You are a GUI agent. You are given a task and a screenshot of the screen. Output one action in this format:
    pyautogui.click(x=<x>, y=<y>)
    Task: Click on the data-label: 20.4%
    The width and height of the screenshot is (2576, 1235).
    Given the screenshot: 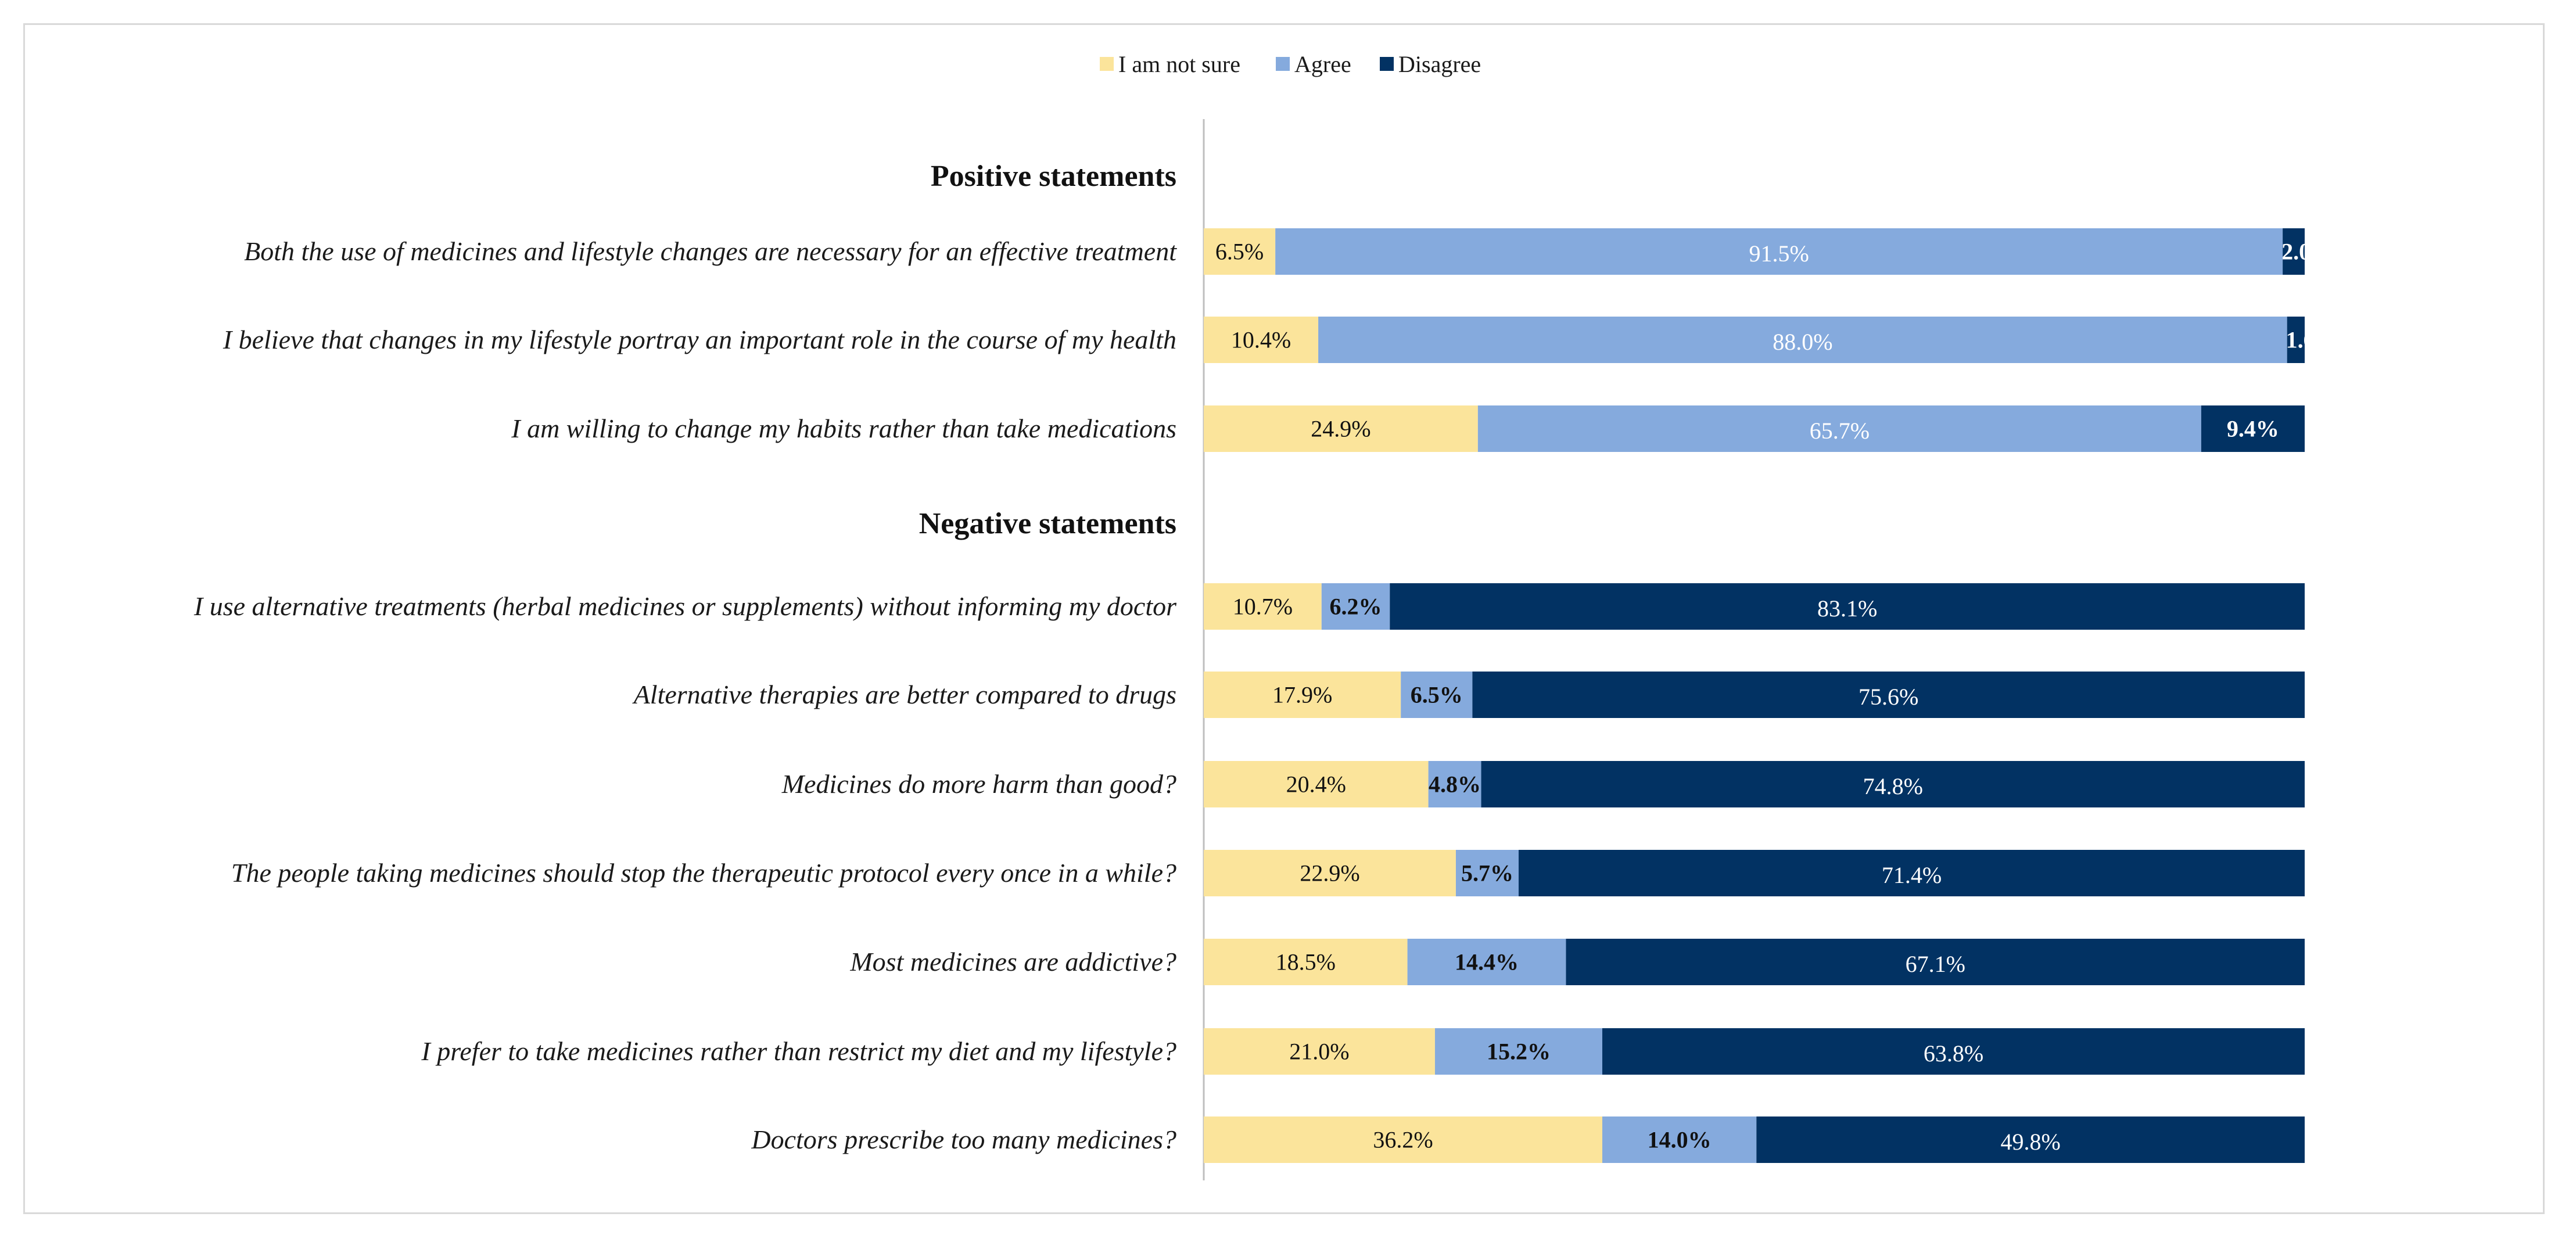 What is the action you would take?
    pyautogui.click(x=1316, y=784)
    